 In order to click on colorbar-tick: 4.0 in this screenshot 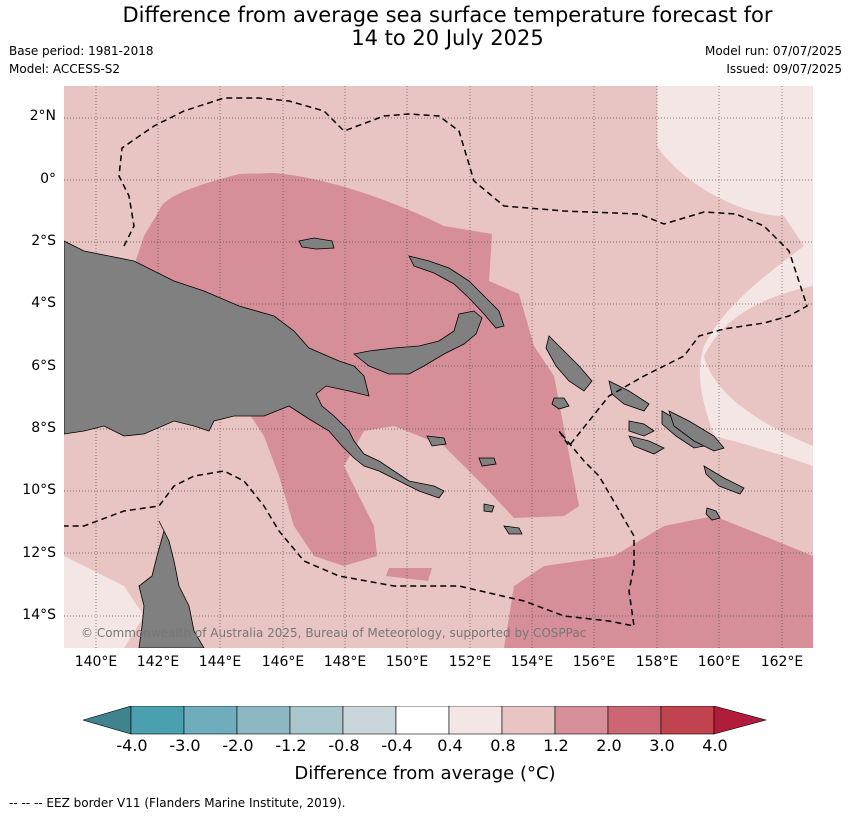, I will do `click(715, 745)`.